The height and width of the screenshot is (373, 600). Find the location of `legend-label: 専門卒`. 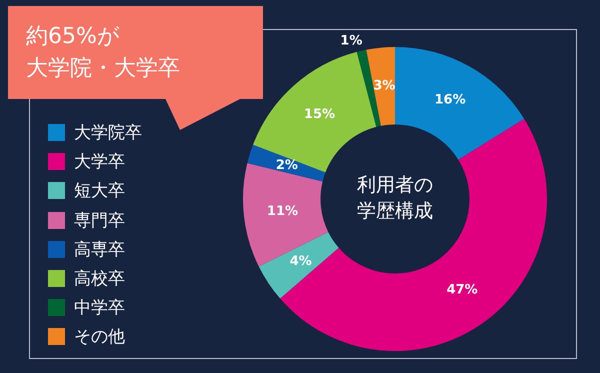

legend-label: 専門卒 is located at coordinates (99, 221).